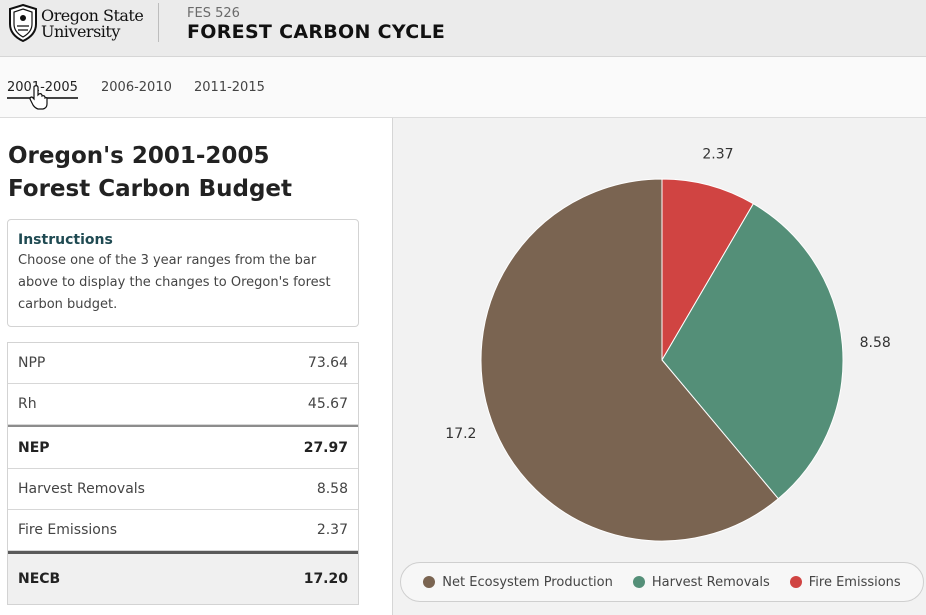 The height and width of the screenshot is (615, 926). Describe the element at coordinates (150, 172) in the screenshot. I see `page-title: Oregon's 2001-2005 Forest Carbon Budget` at that location.